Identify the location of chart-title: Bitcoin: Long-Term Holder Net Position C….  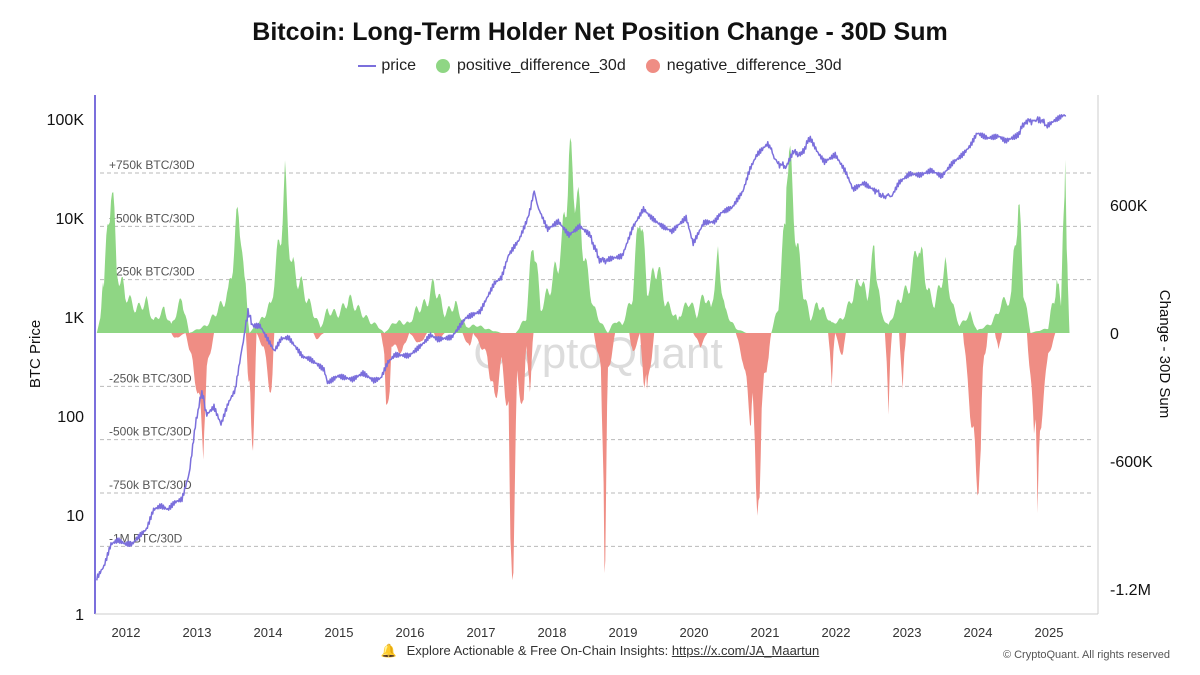
(600, 32).